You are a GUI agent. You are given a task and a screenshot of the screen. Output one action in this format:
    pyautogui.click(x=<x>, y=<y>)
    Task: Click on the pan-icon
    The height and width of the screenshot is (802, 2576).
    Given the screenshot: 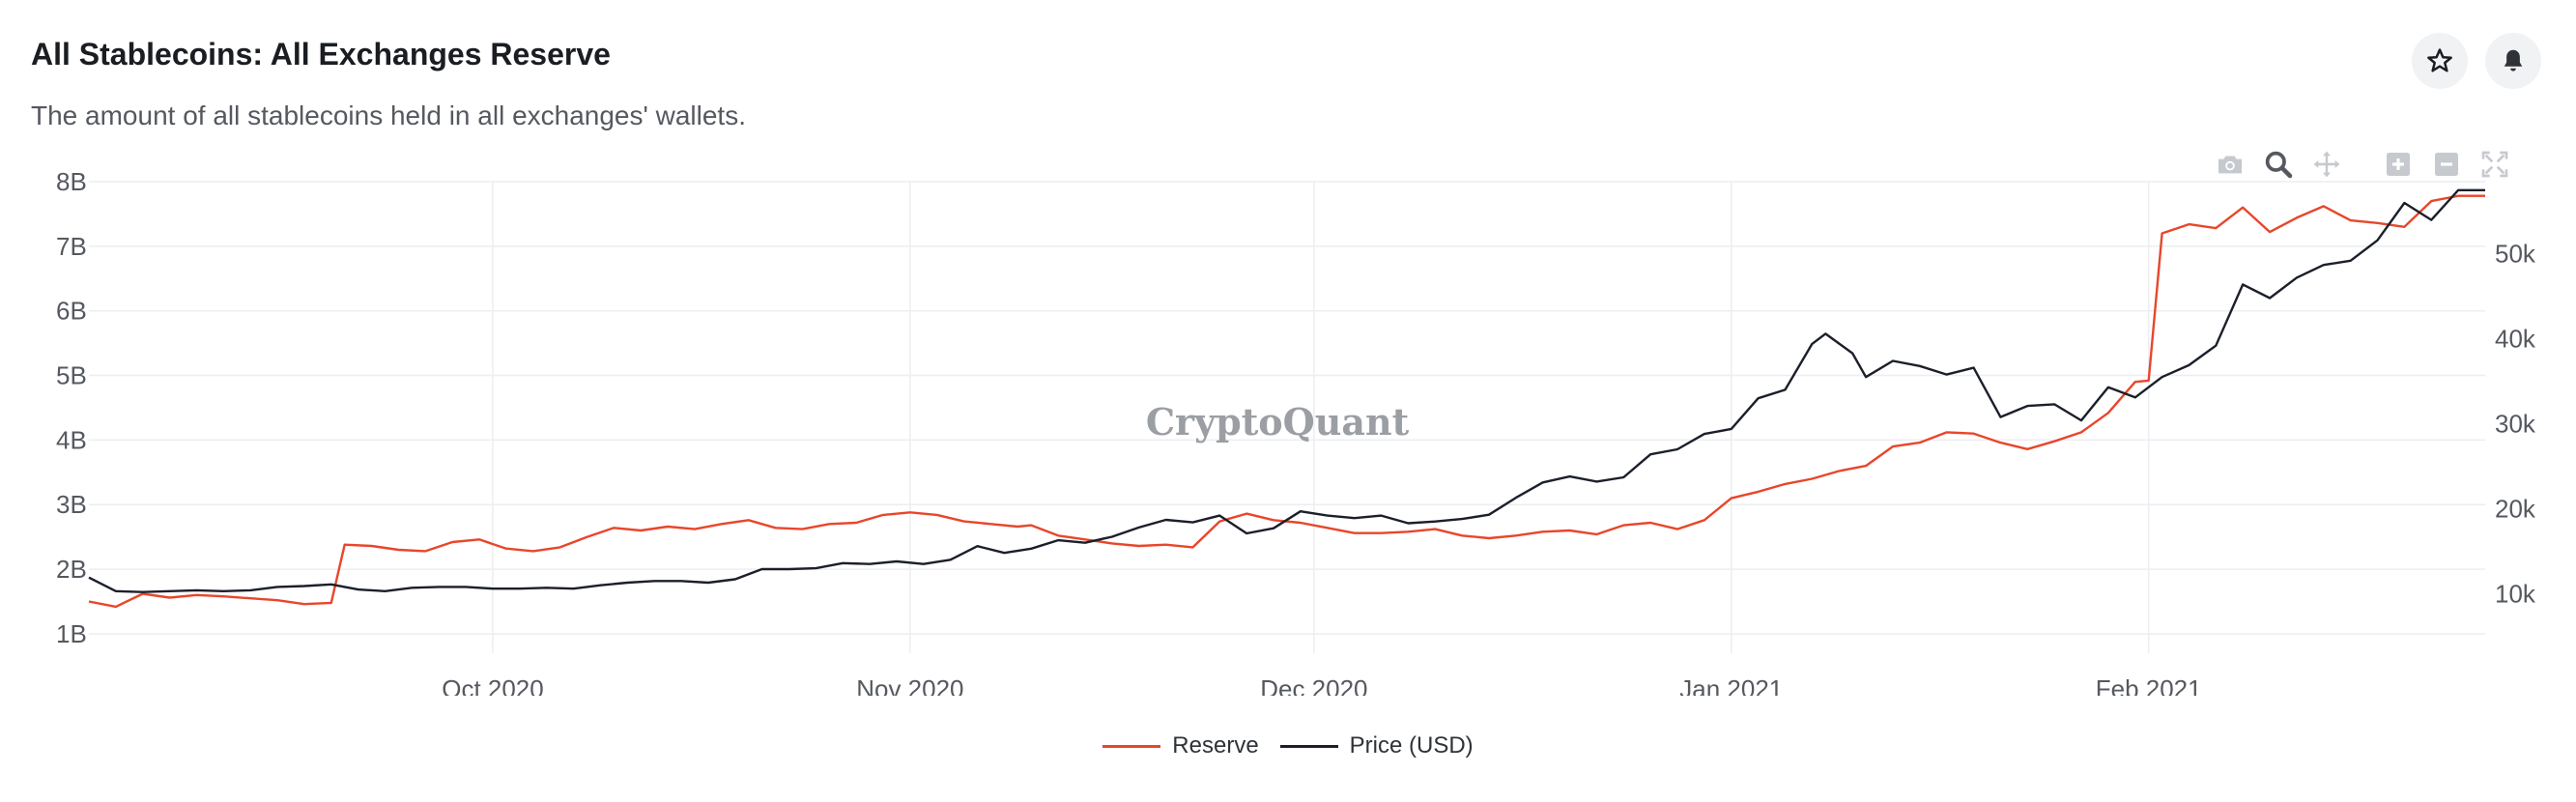 What is the action you would take?
    pyautogui.click(x=2327, y=164)
    